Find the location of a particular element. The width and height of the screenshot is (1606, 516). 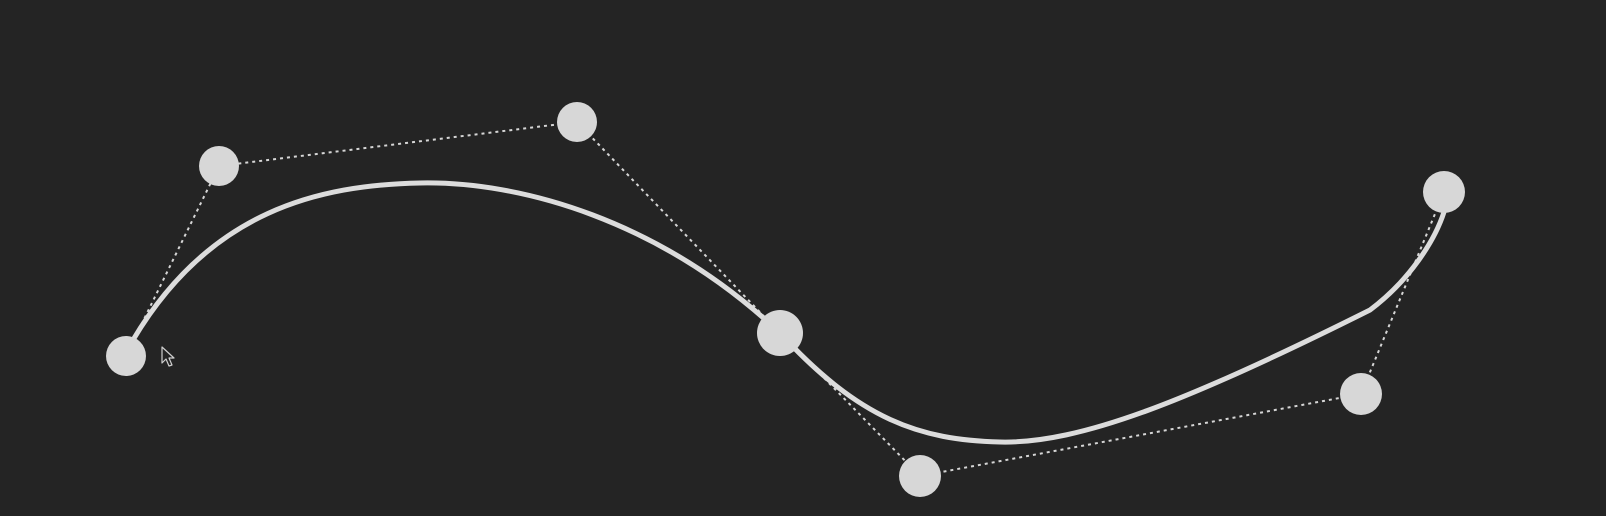

anchor-point-middle is located at coordinates (780, 333).